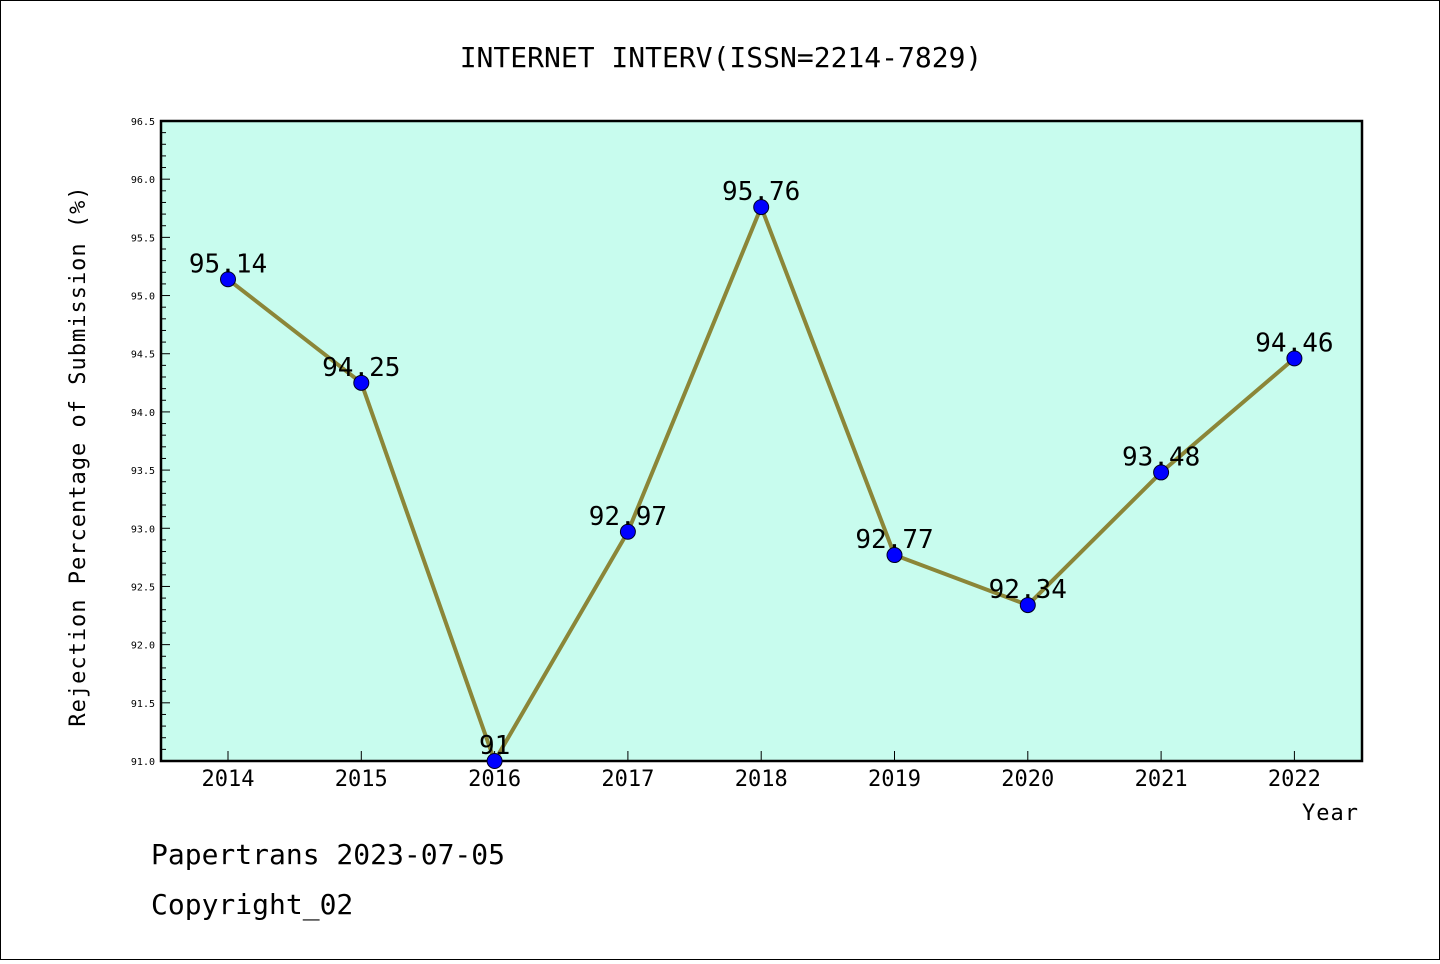 This screenshot has width=1440, height=964. I want to click on data-label: 94.25, so click(361, 368).